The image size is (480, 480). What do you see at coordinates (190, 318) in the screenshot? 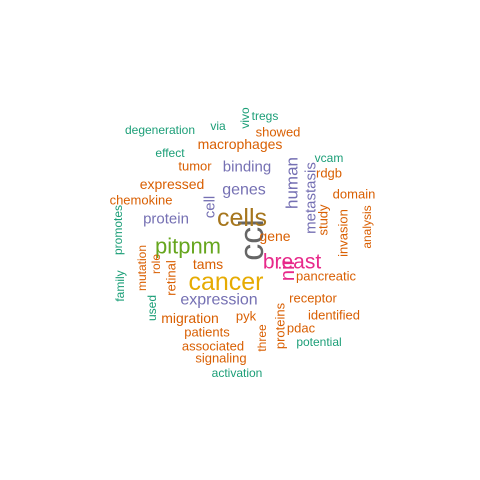
I see `word-migration: migration` at bounding box center [190, 318].